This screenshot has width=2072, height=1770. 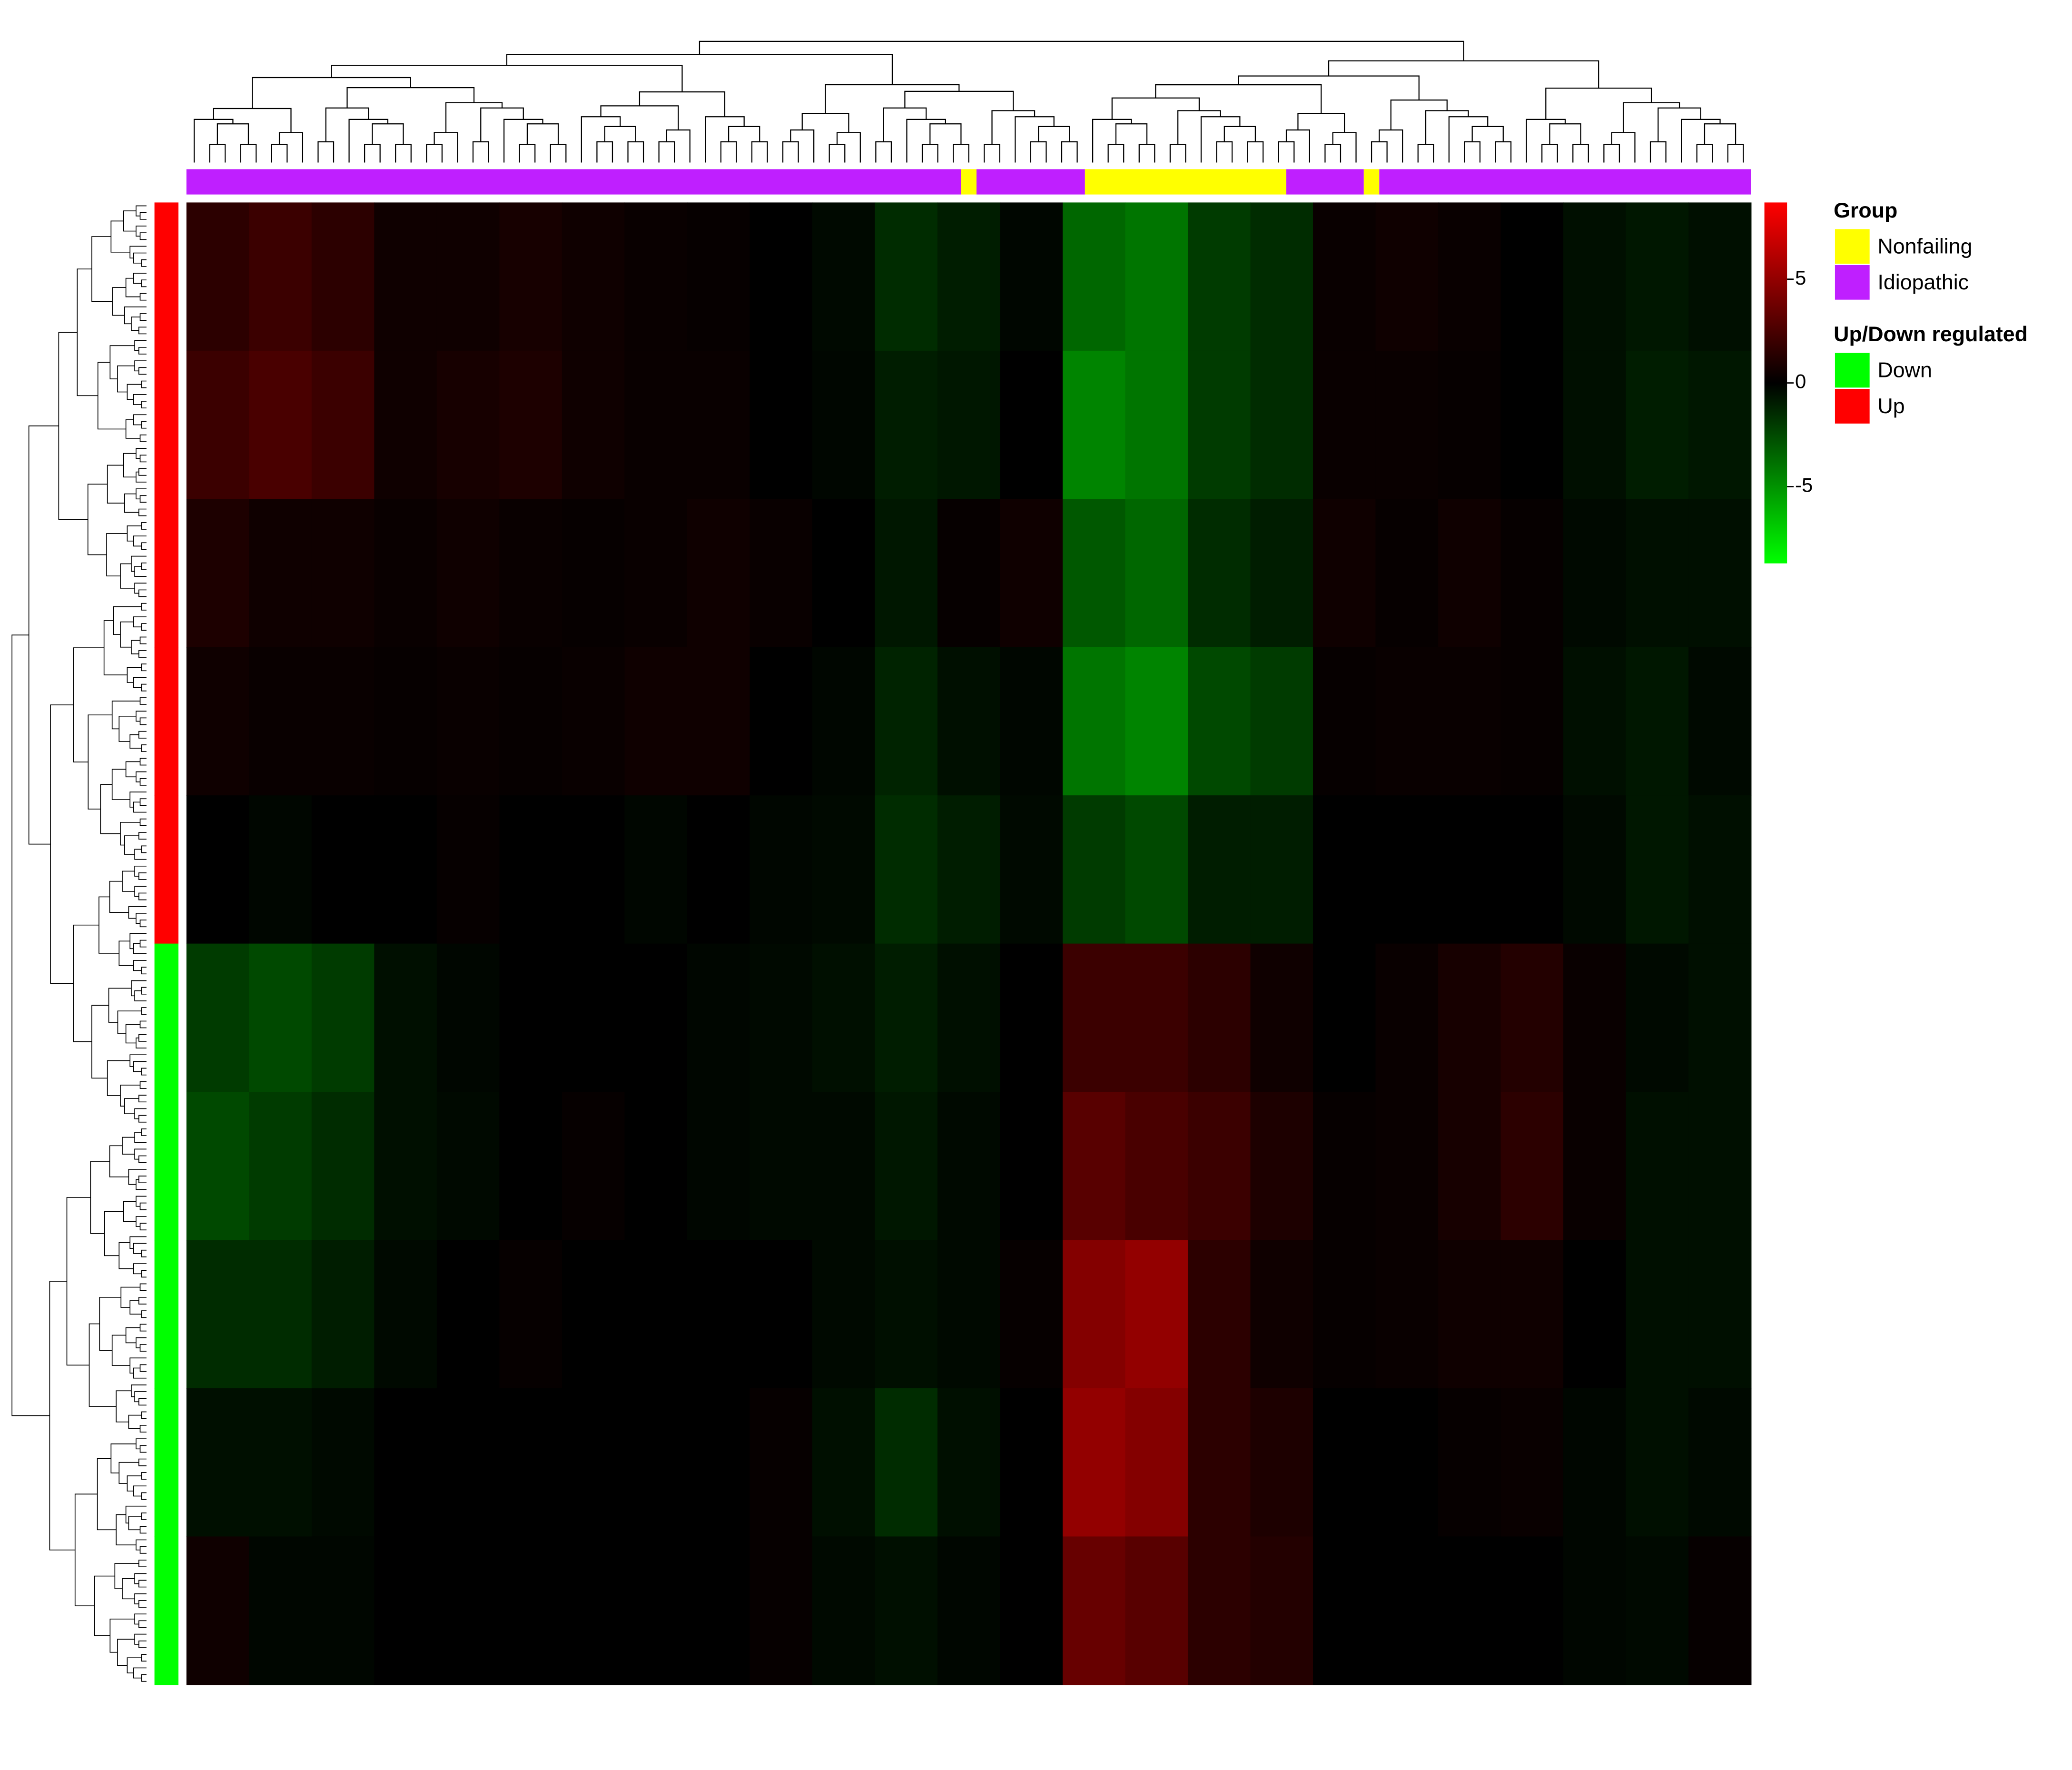 What do you see at coordinates (1775, 383) in the screenshot?
I see `colorbar` at bounding box center [1775, 383].